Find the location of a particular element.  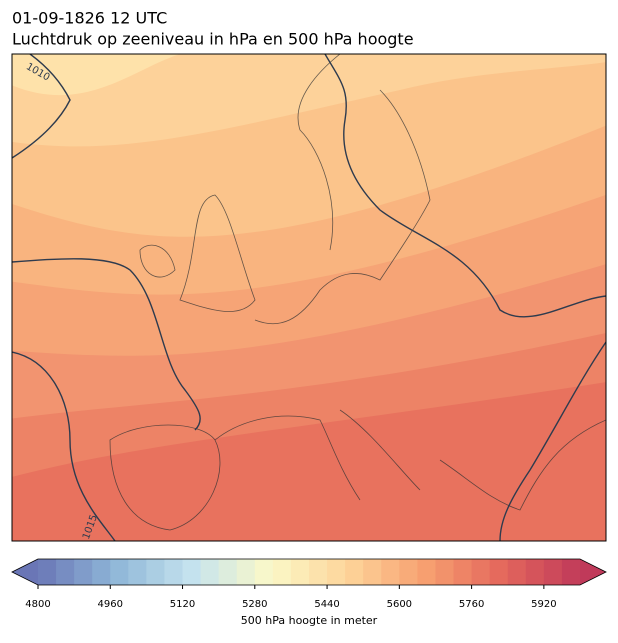

colorbar-tick-label: 5120 is located at coordinates (182, 604).